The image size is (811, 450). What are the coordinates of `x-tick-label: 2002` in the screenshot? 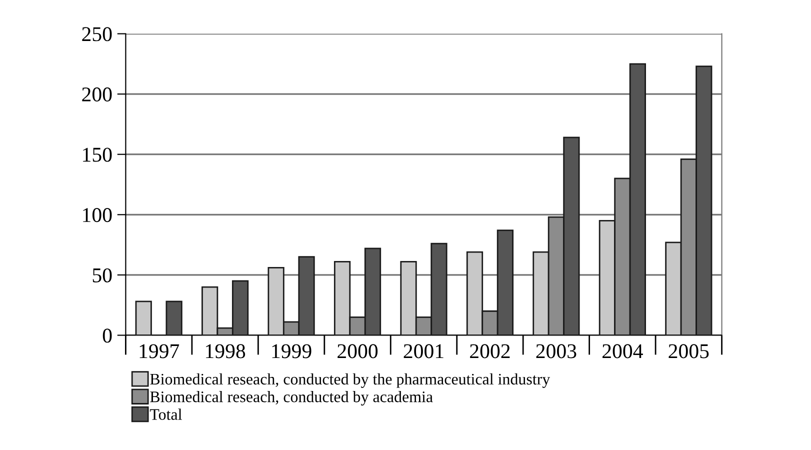 It's located at (490, 351).